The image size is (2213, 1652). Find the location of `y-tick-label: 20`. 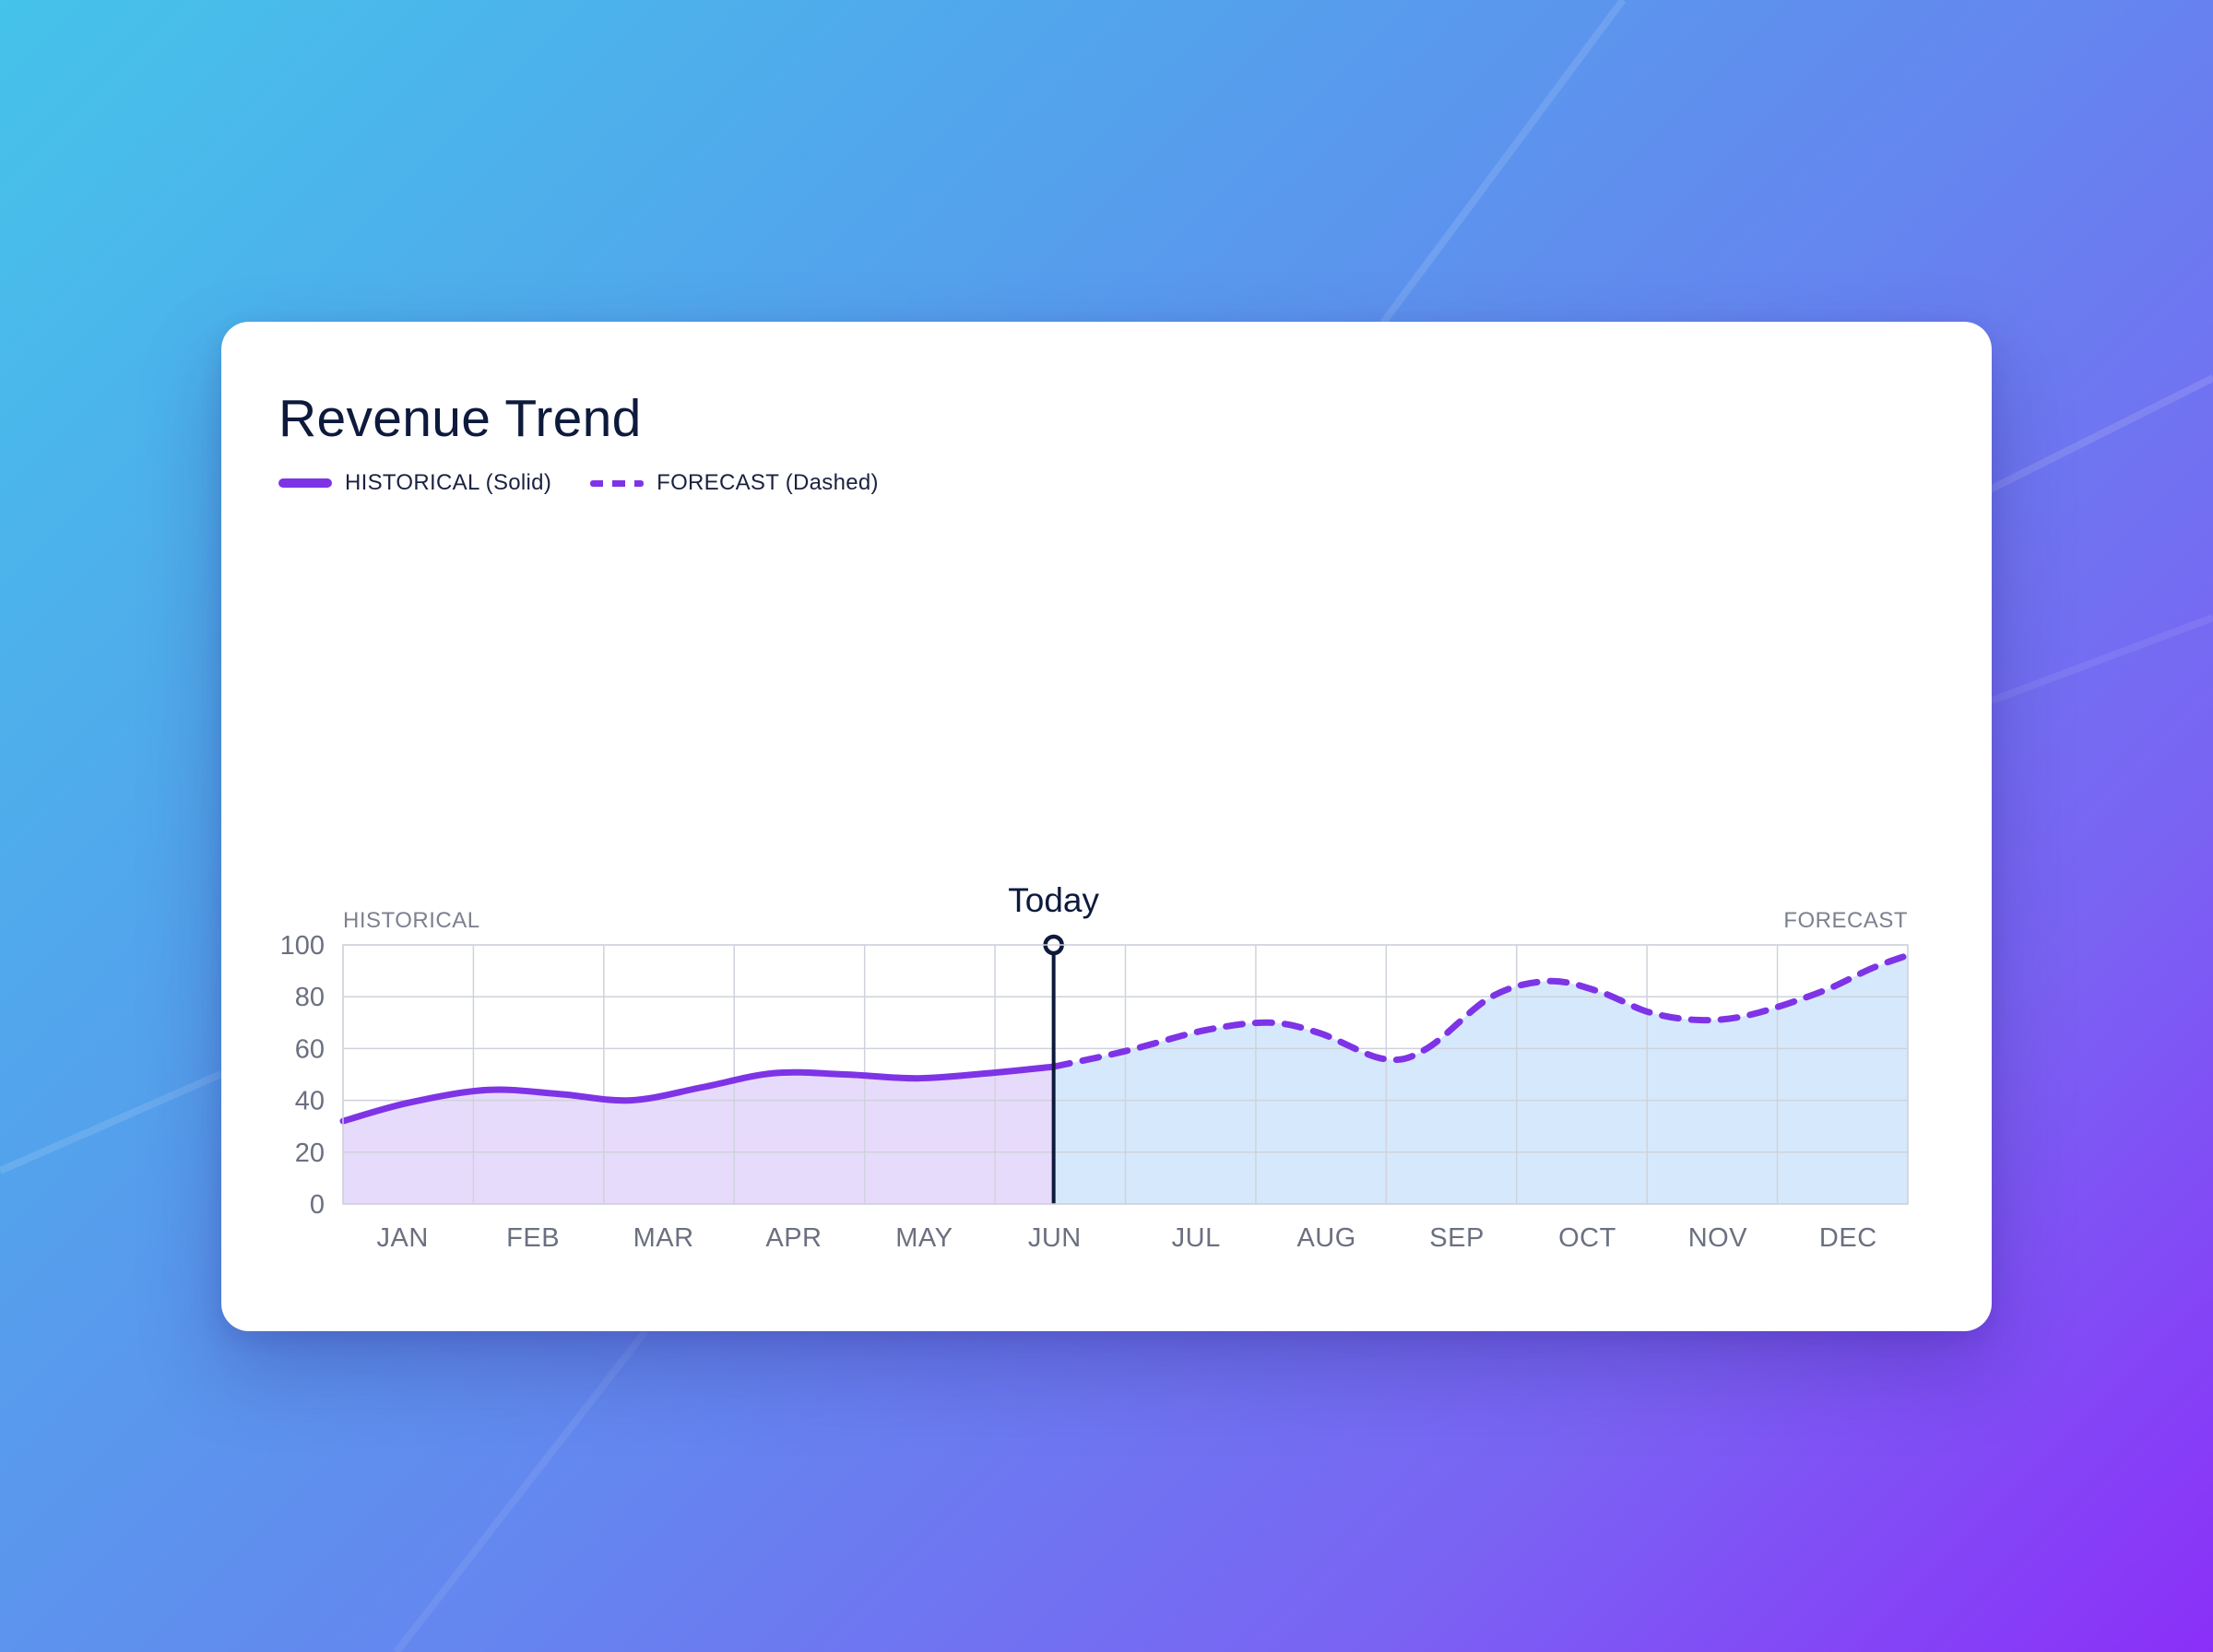

y-tick-label: 20 is located at coordinates (310, 1153).